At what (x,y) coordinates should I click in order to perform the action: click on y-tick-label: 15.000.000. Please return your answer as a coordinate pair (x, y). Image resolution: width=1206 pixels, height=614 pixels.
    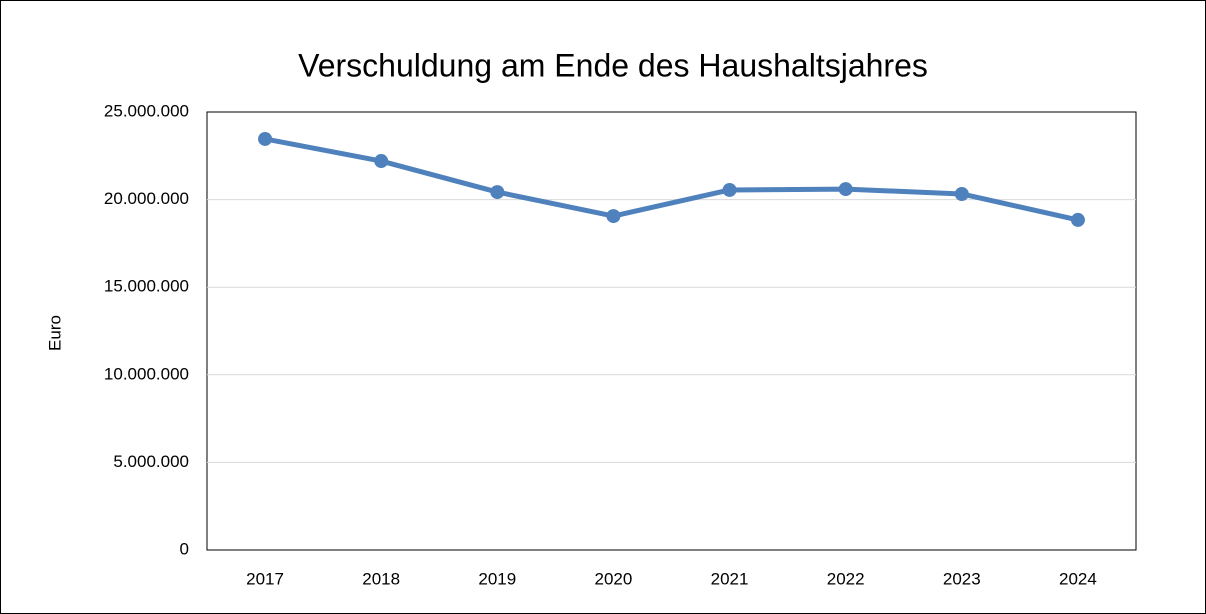
    Looking at the image, I should click on (146, 286).